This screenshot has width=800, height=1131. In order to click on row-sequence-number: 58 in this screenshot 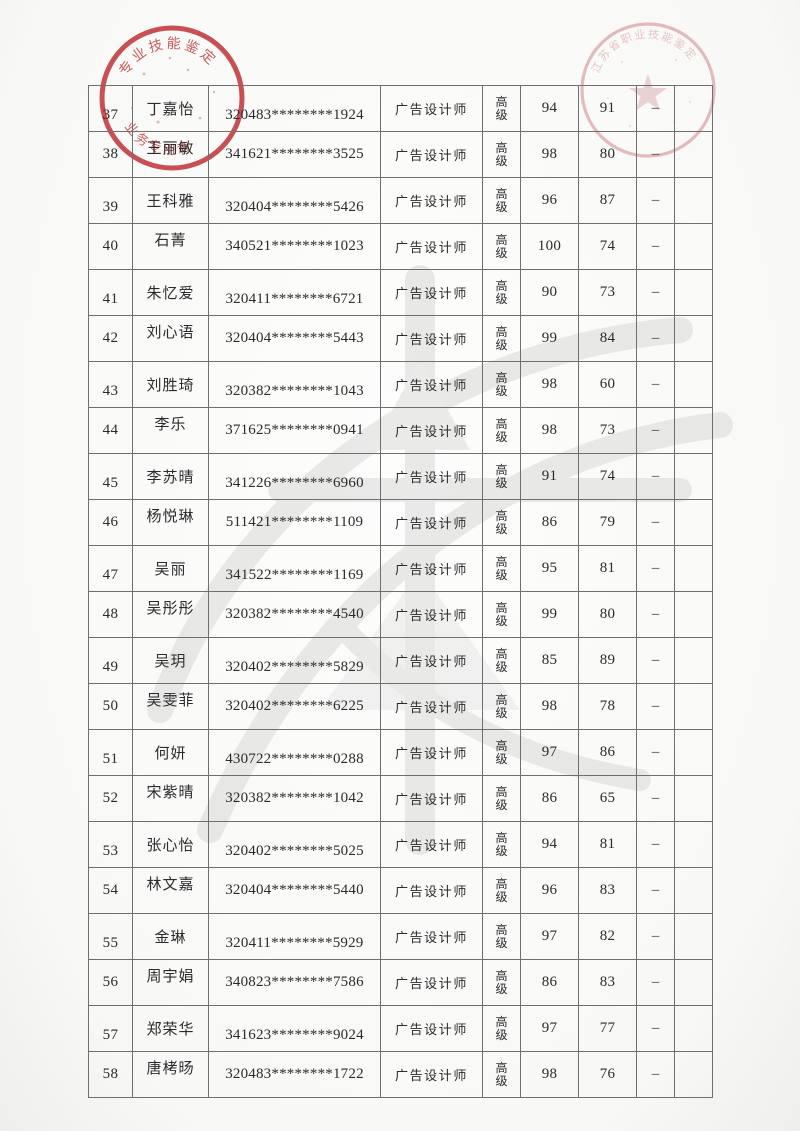, I will do `click(110, 1074)`.